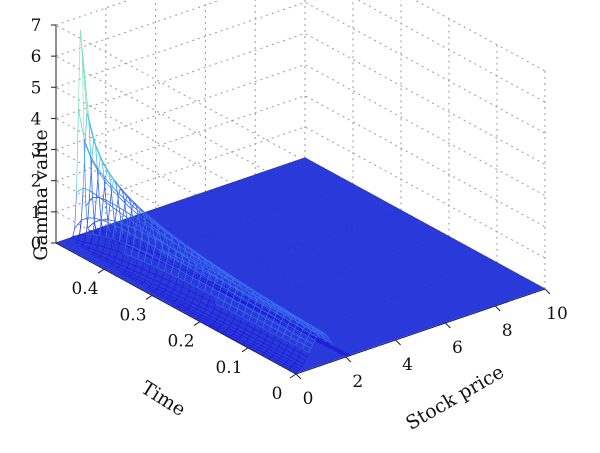 The image size is (600, 453). What do you see at coordinates (455, 398) in the screenshot?
I see `x-axis-label: Stock price` at bounding box center [455, 398].